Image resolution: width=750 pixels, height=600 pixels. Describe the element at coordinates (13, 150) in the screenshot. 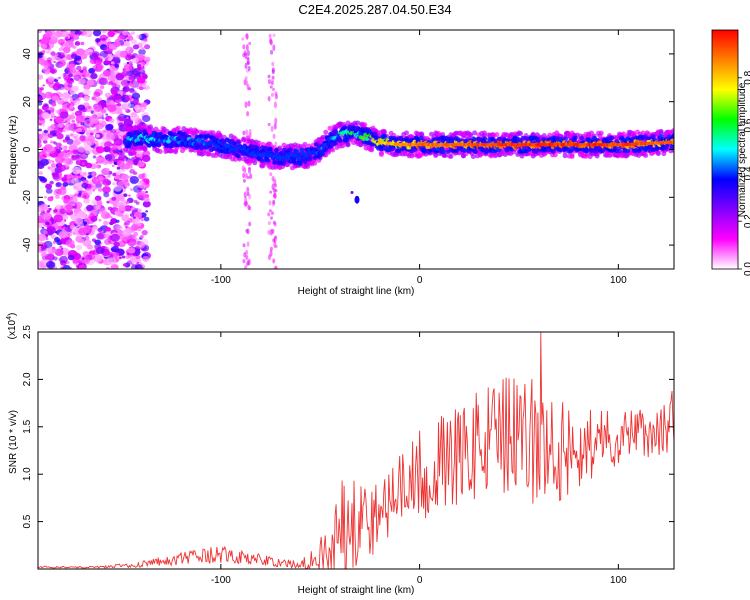

I see `spectrogram-ylabel: Frequency (Hz)` at that location.